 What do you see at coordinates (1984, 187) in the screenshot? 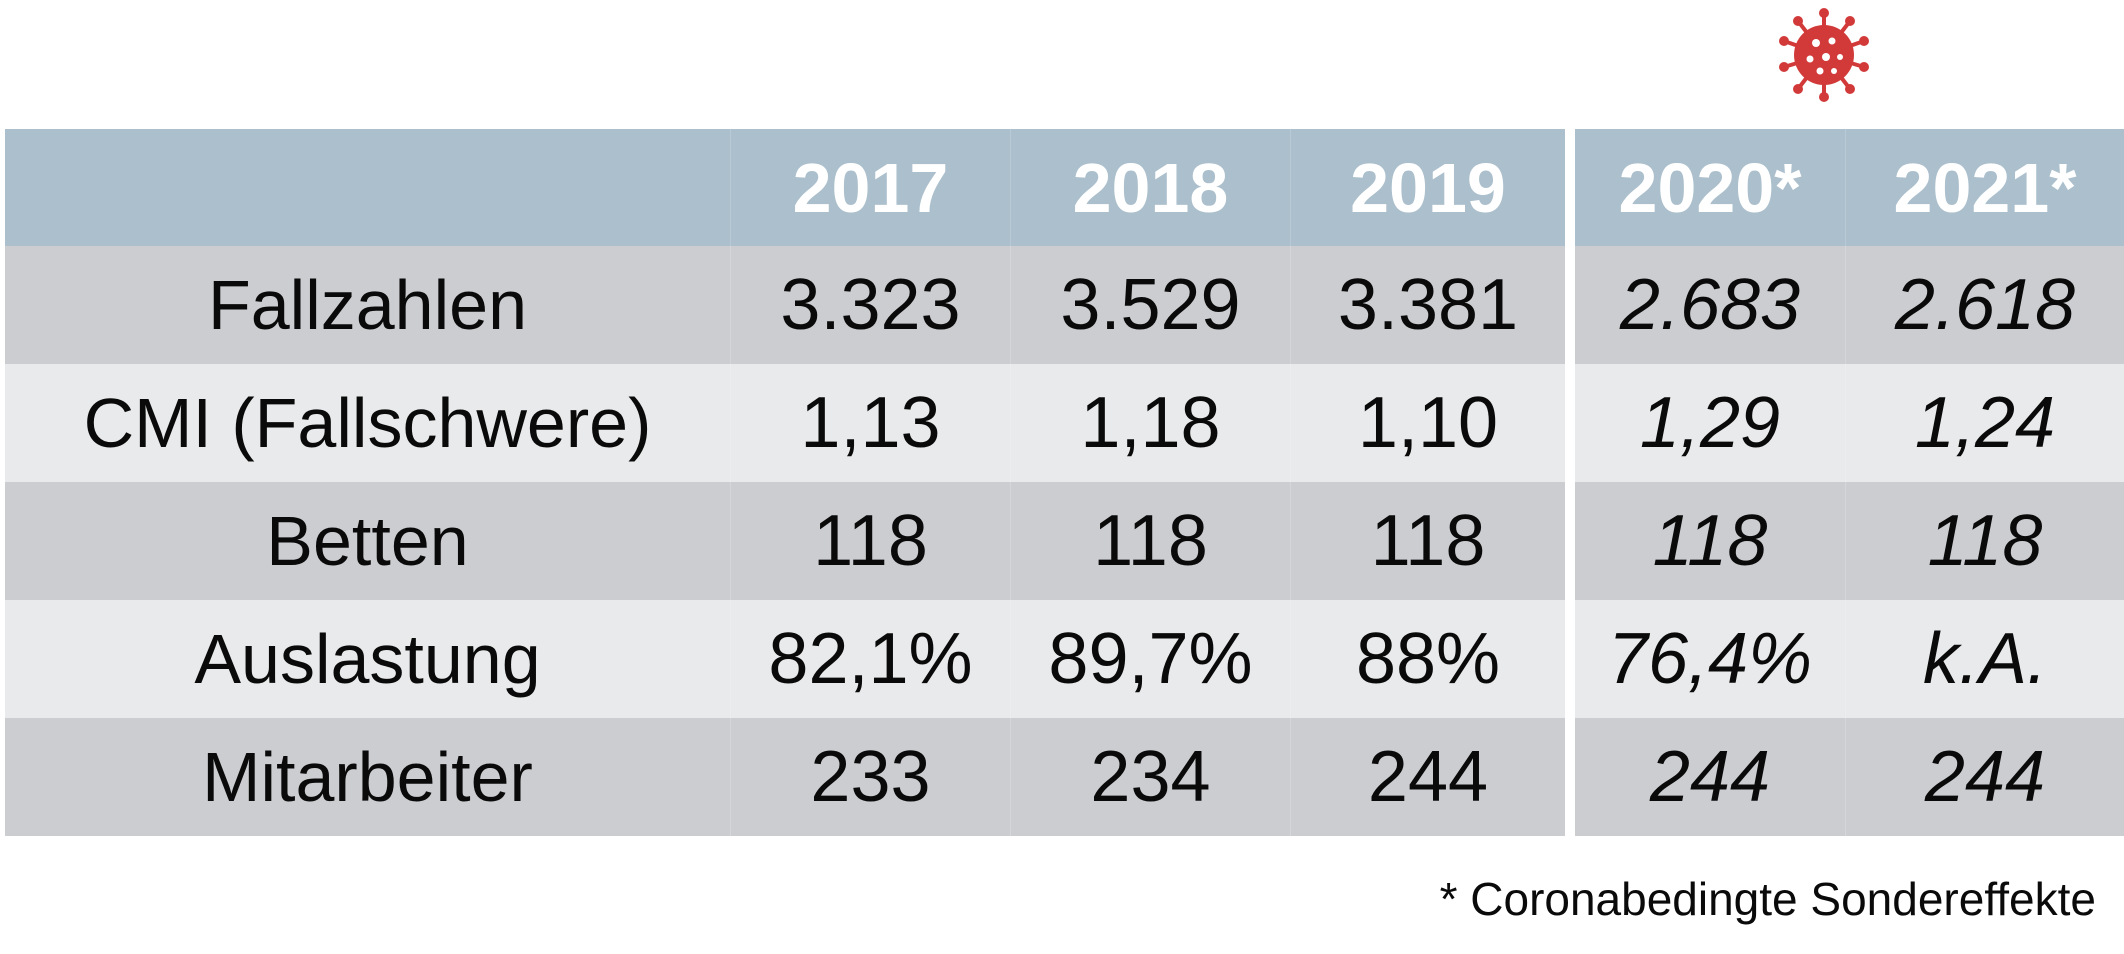
I see `header-year-2021: 2021*` at bounding box center [1984, 187].